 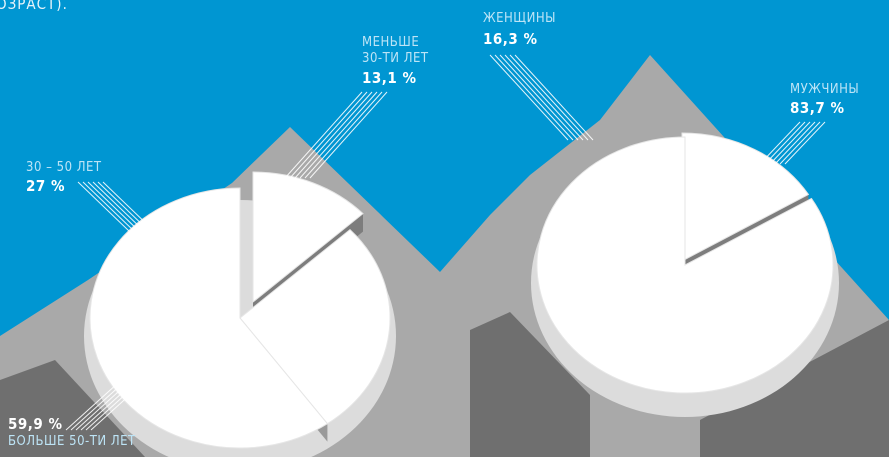 I want to click on label-under-30-line2: 30-ТИ ЛЕТ, so click(x=395, y=58).